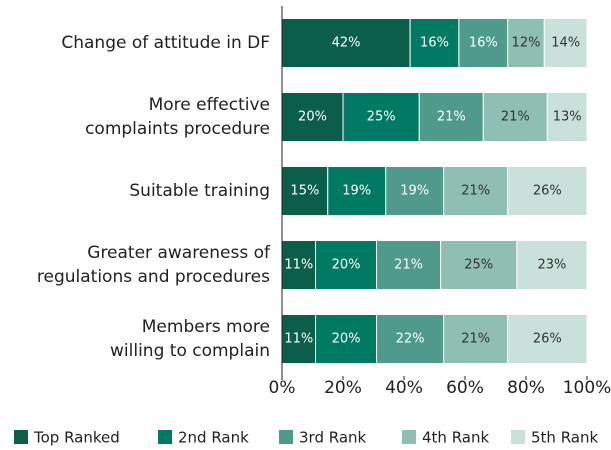  What do you see at coordinates (76, 438) in the screenshot?
I see `legend-label: Top Ranked` at bounding box center [76, 438].